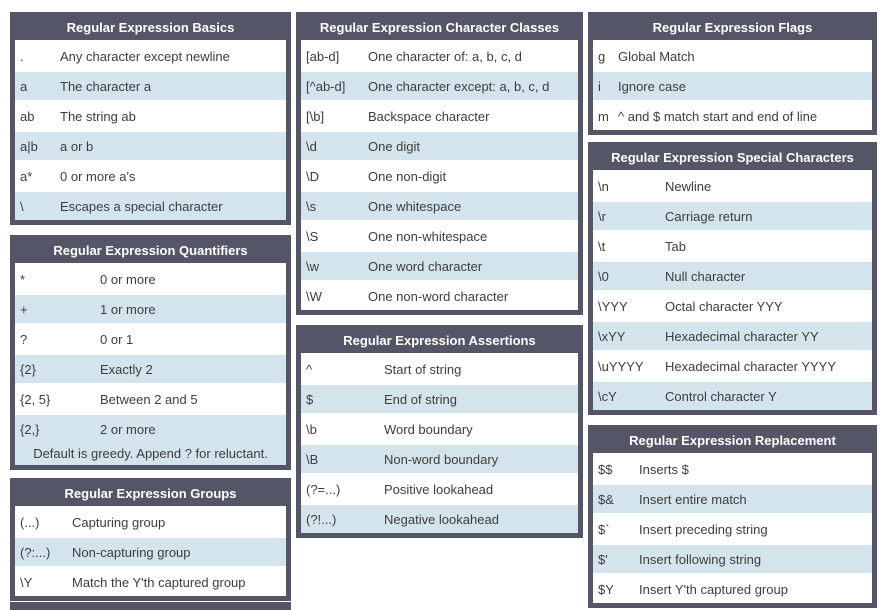  I want to click on description-cell: Insert entire match, so click(693, 499).